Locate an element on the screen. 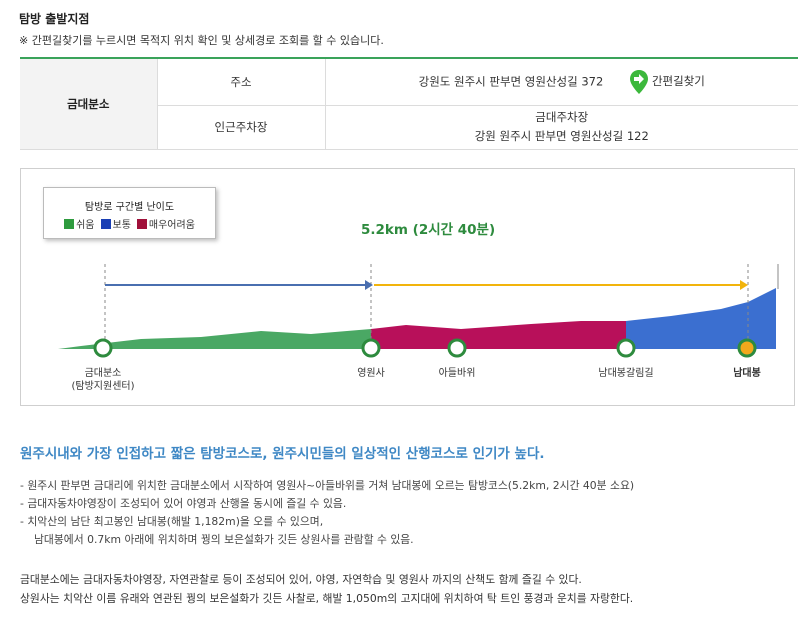 Image resolution: width=801 pixels, height=618 pixels. address-cell: 강원도 원주시 판부면 영원산성길 372 간편길찾기 is located at coordinates (561, 82).